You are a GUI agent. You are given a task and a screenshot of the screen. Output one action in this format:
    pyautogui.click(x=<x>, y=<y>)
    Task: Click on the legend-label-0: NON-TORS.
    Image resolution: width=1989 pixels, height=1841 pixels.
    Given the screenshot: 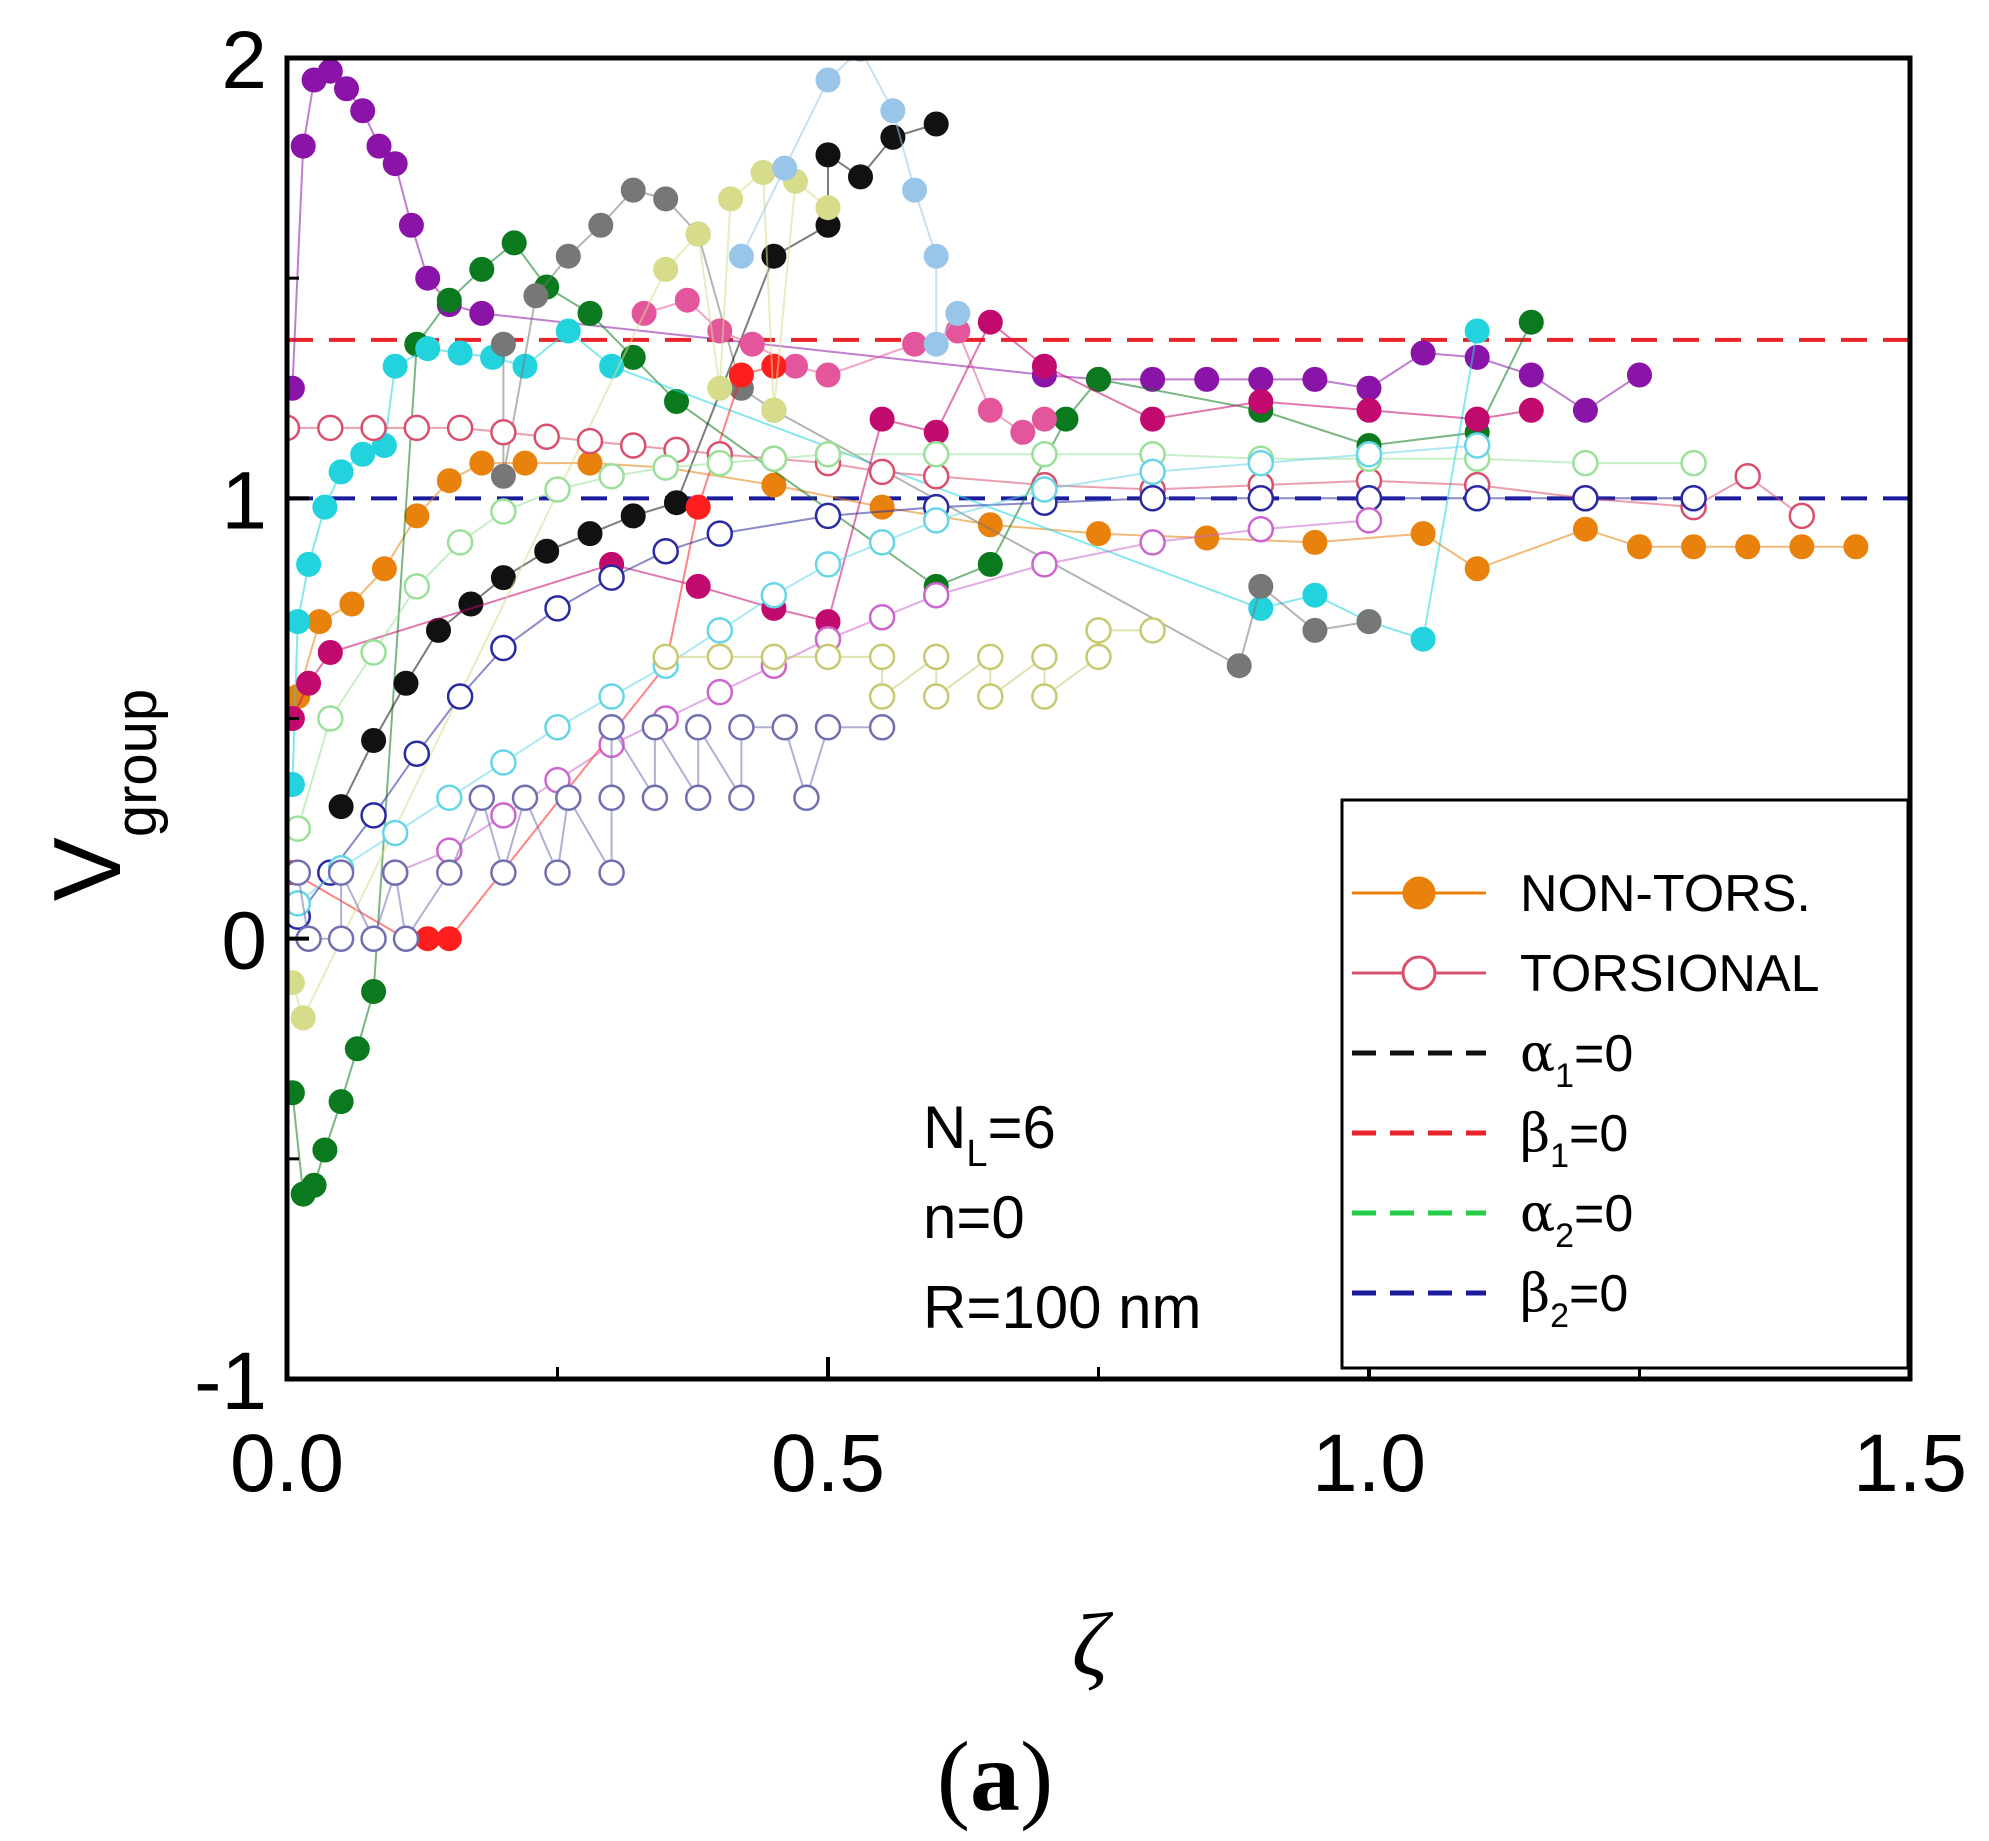 What is the action you would take?
    pyautogui.click(x=1665, y=894)
    